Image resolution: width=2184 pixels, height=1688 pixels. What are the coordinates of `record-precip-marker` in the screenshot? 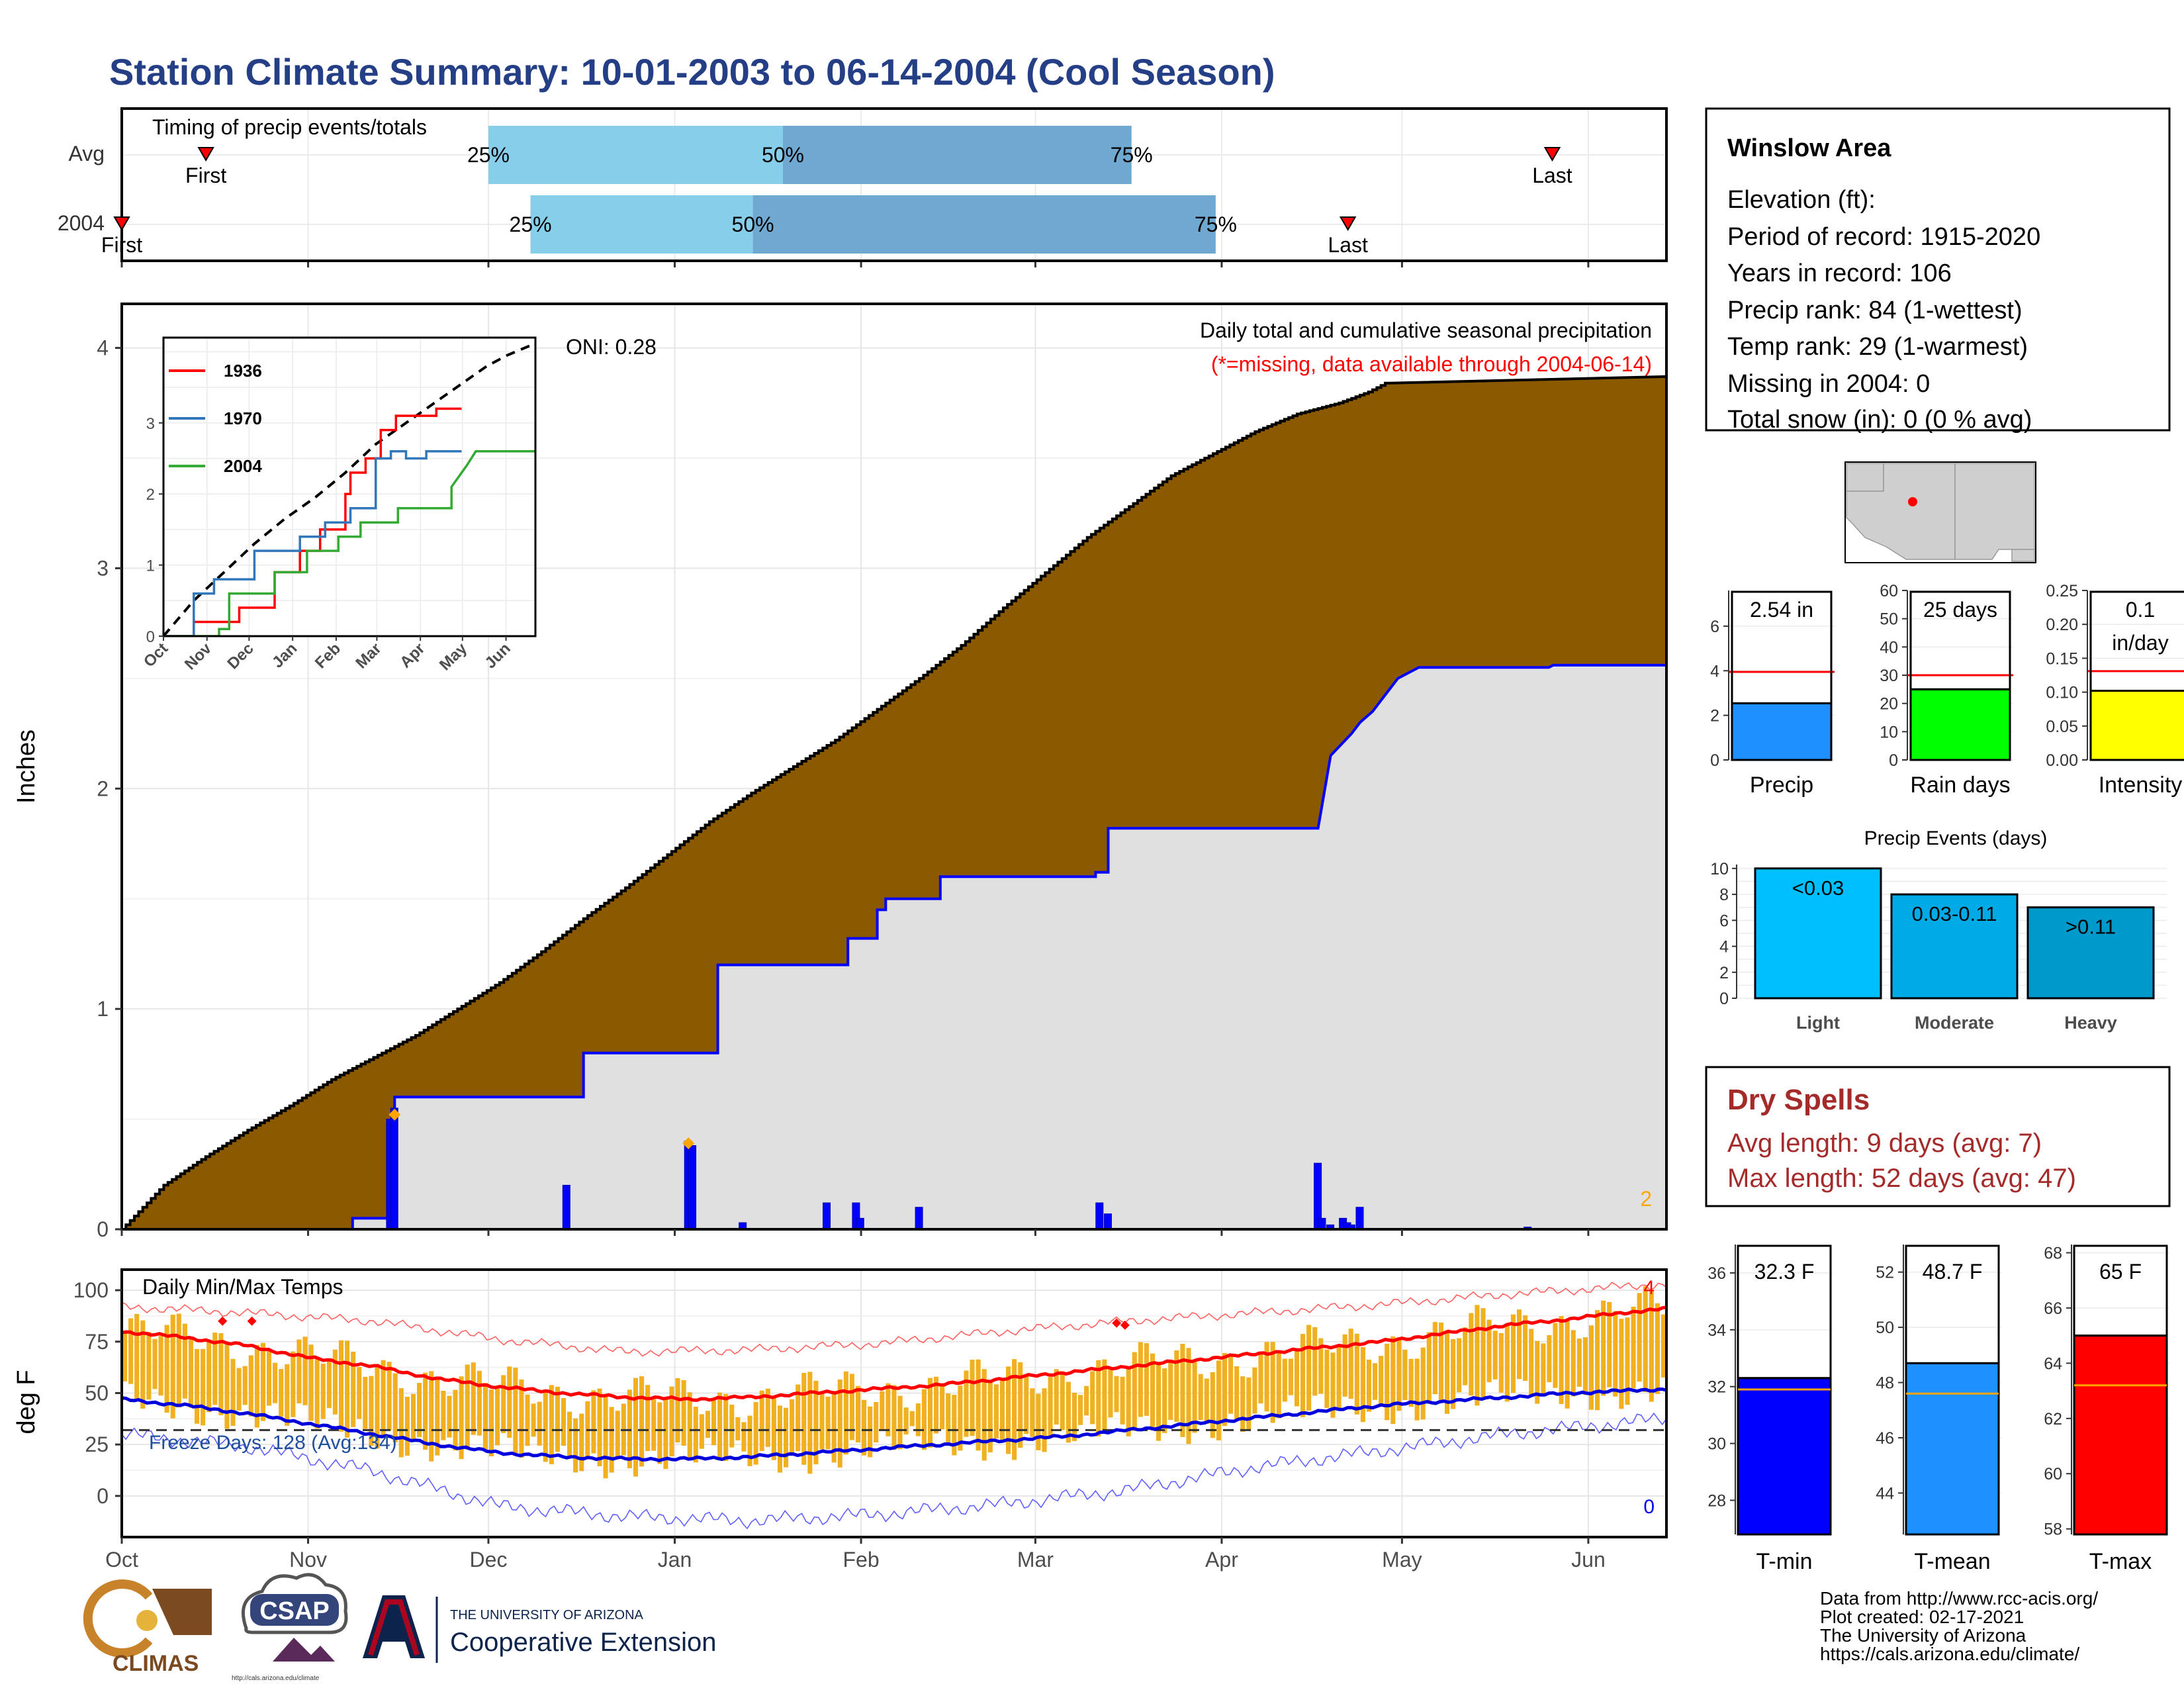 It's located at (688, 1143).